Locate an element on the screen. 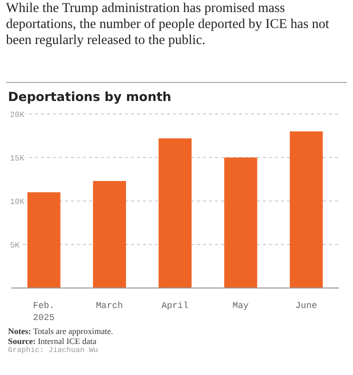 Image resolution: width=353 pixels, height=375 pixels. chart-title: Deportations by month is located at coordinates (89, 96).